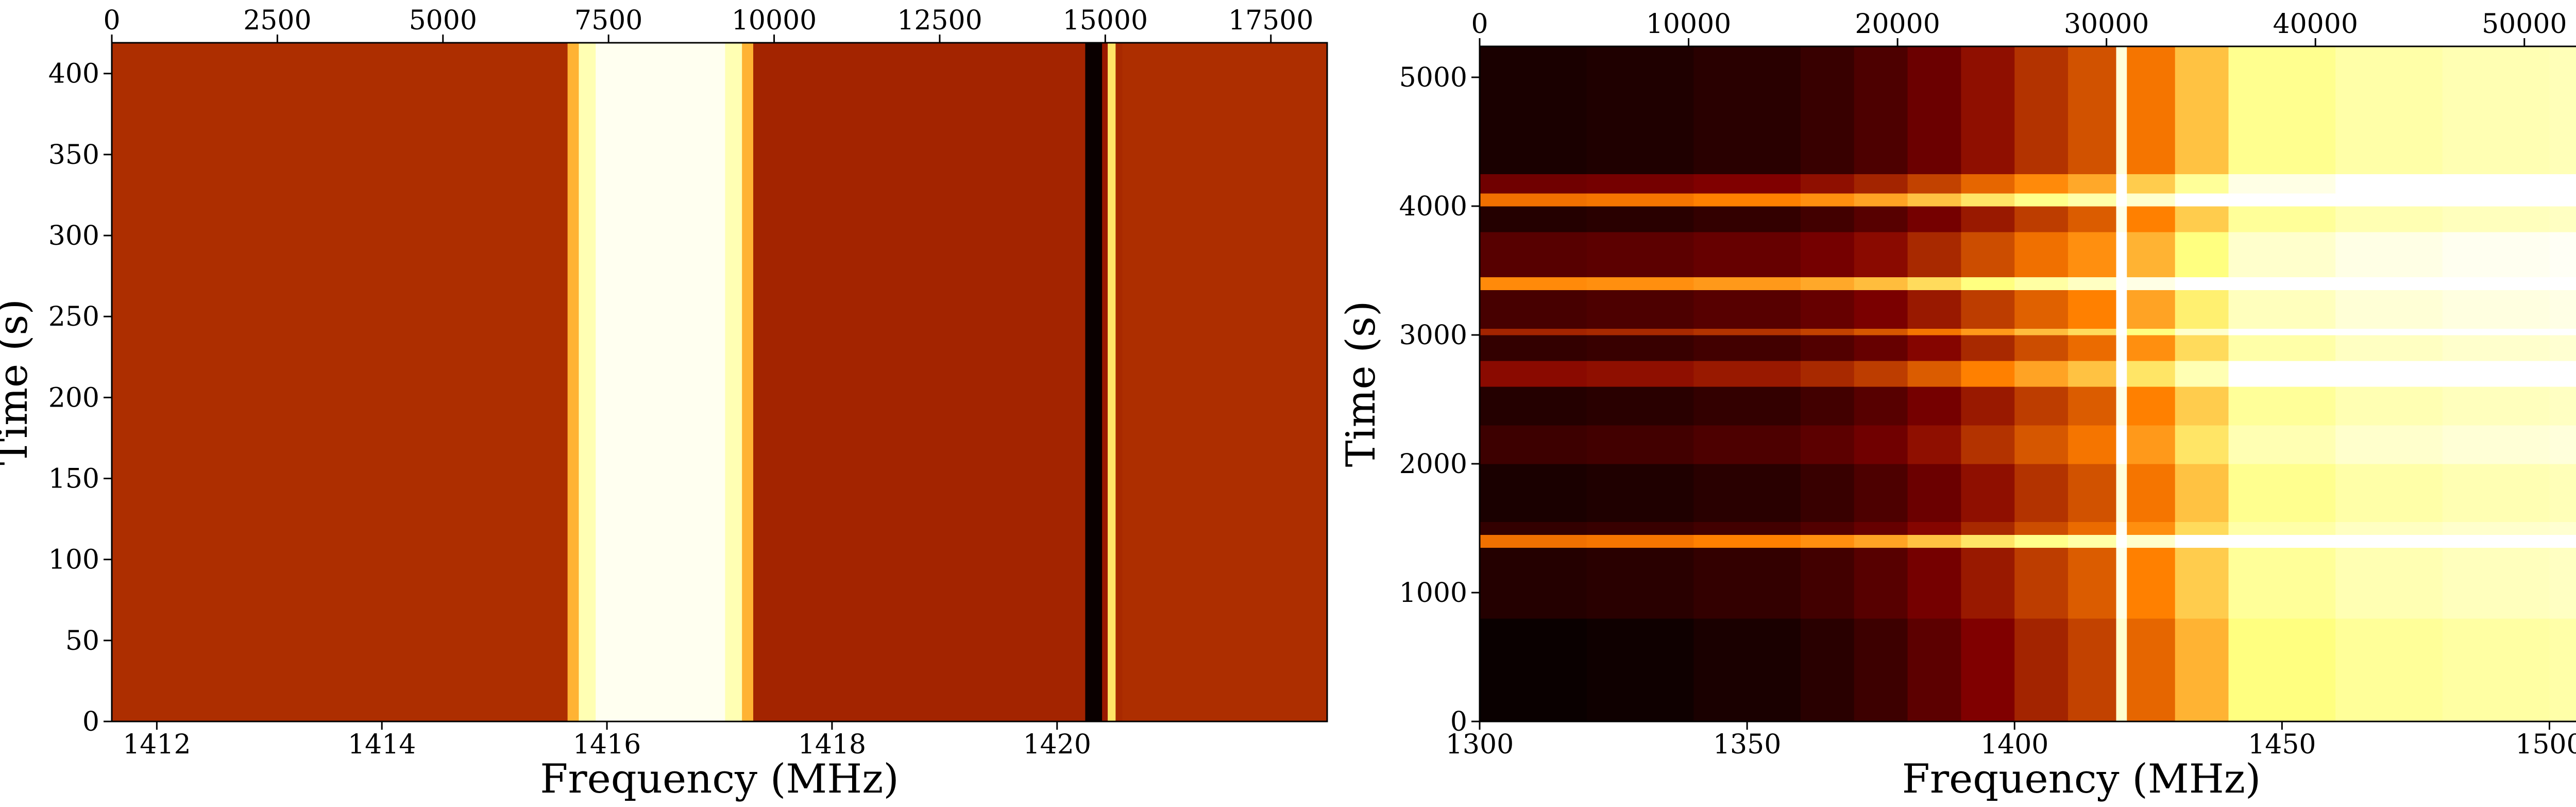 Image resolution: width=2576 pixels, height=807 pixels. What do you see at coordinates (1057, 745) in the screenshot?
I see `x-tick-label: 1420` at bounding box center [1057, 745].